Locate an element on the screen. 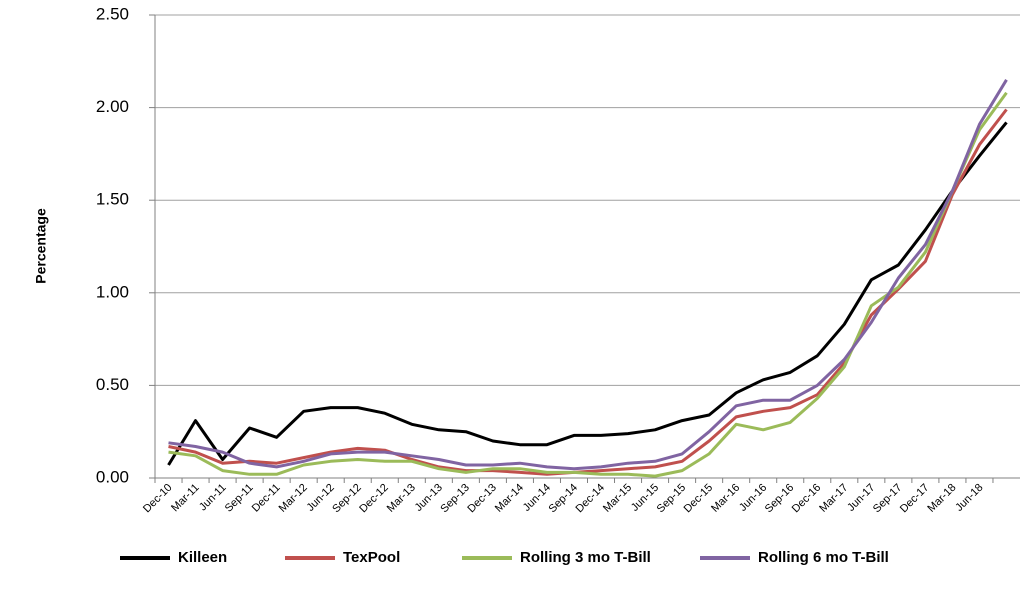 The height and width of the screenshot is (598, 1020). y-tick-label: 1.50 is located at coordinates (112, 199).